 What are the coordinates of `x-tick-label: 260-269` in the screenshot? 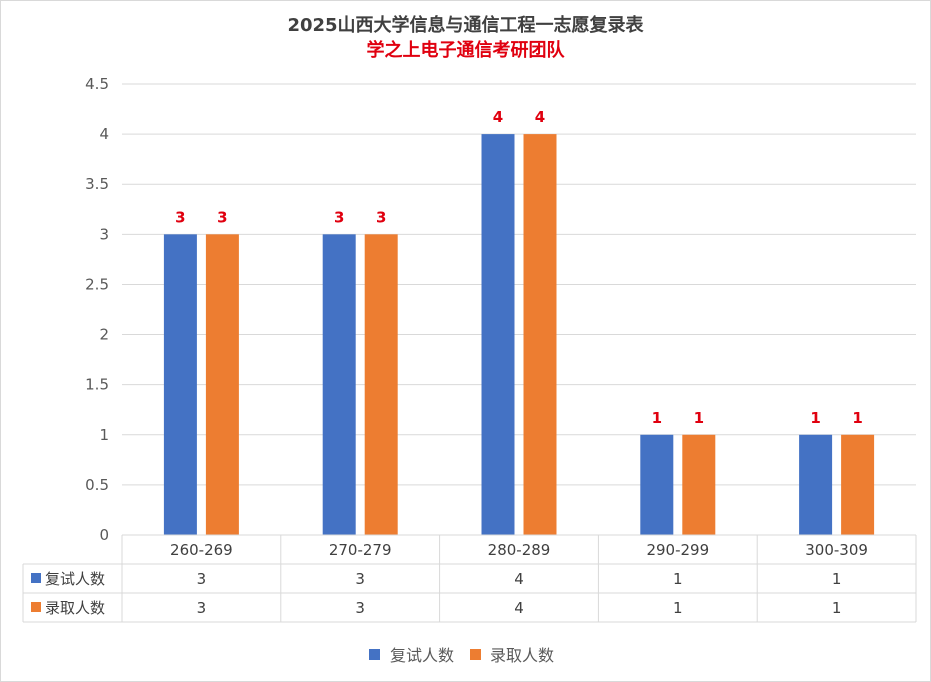 It's located at (201, 550).